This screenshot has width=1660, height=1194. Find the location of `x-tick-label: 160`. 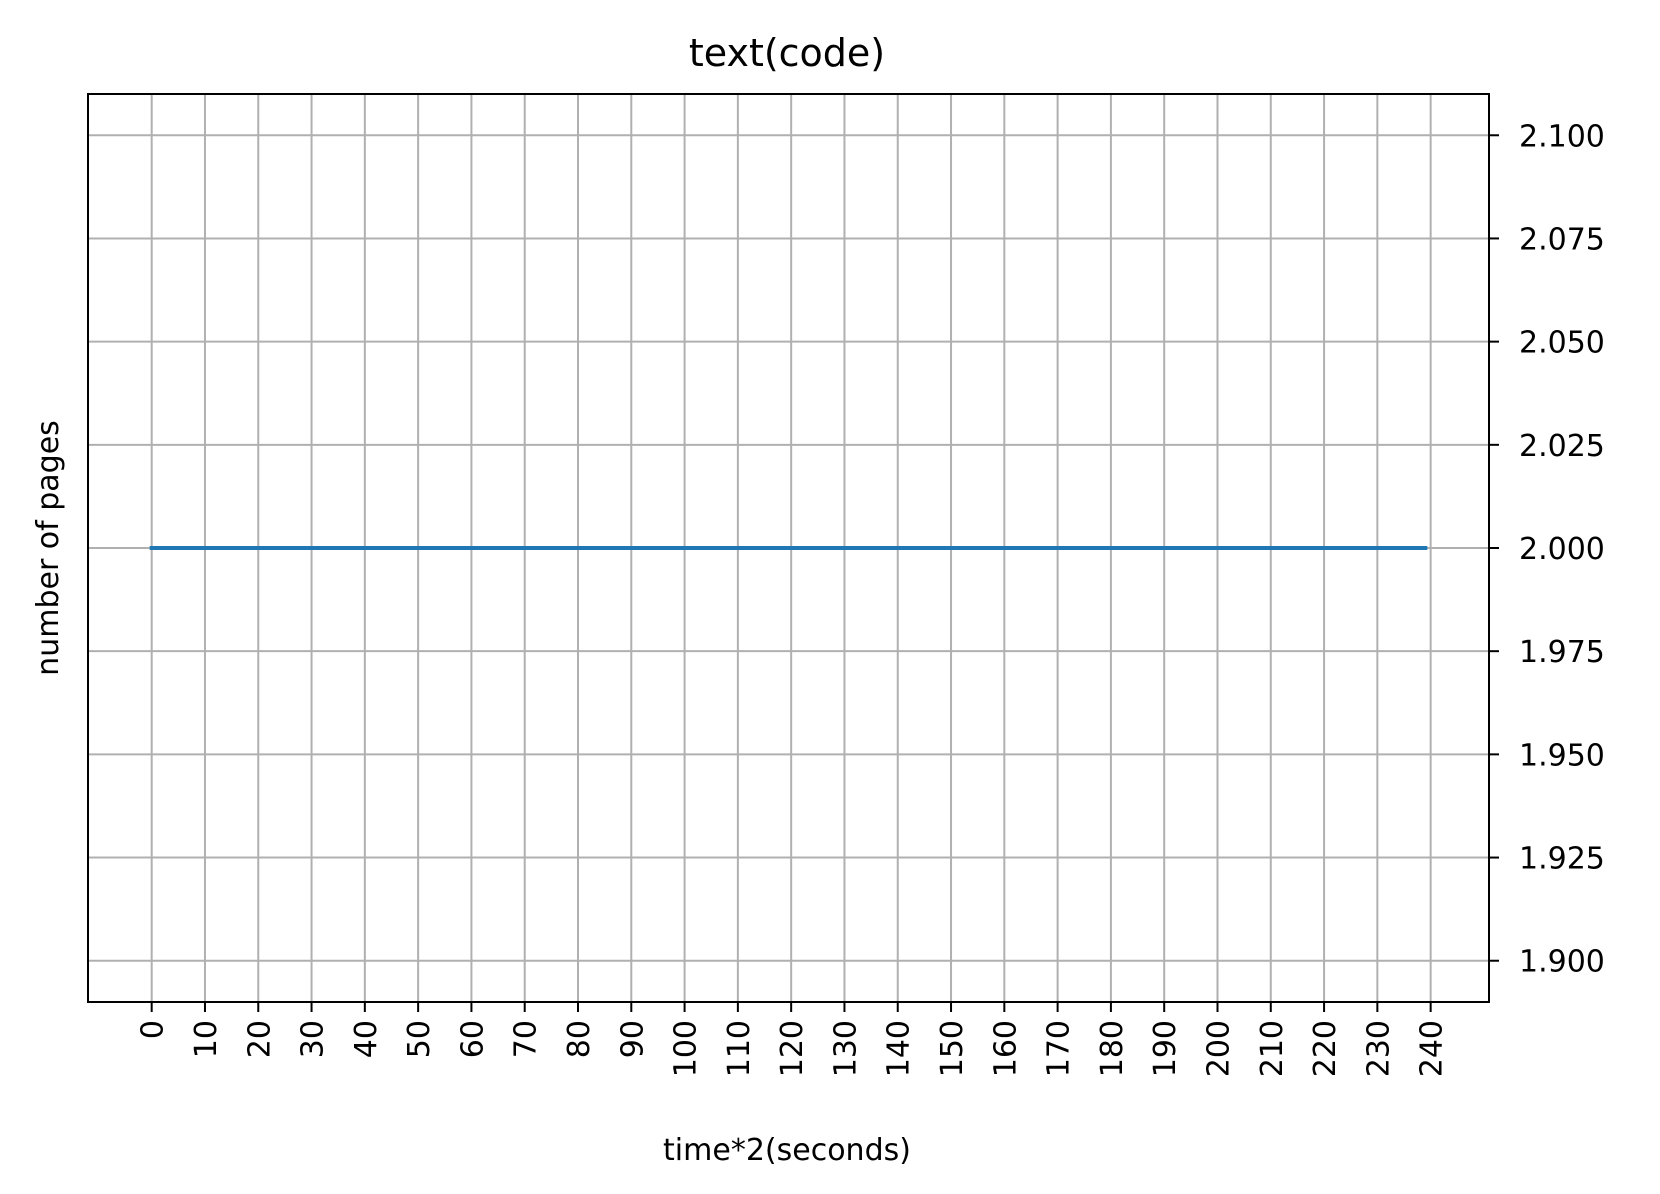

x-tick-label: 160 is located at coordinates (1005, 1048).